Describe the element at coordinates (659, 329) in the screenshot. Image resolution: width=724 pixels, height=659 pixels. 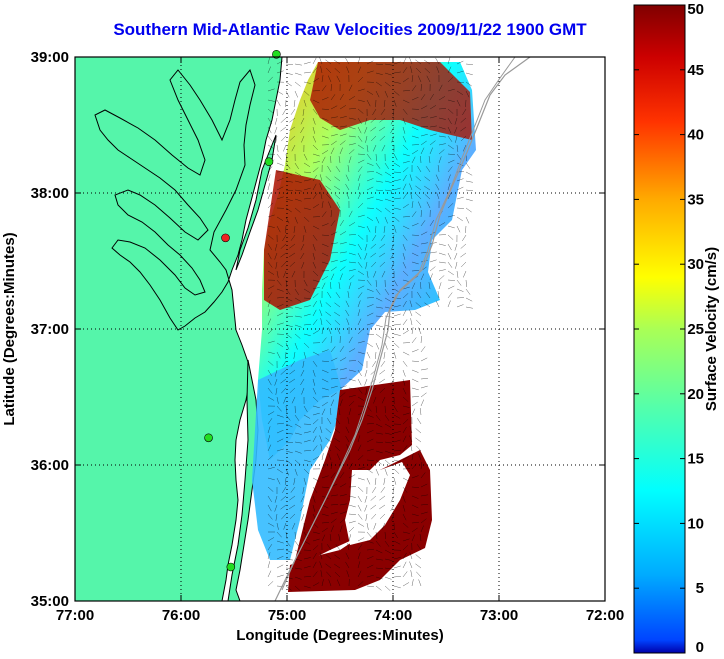
I see `colorbar` at that location.